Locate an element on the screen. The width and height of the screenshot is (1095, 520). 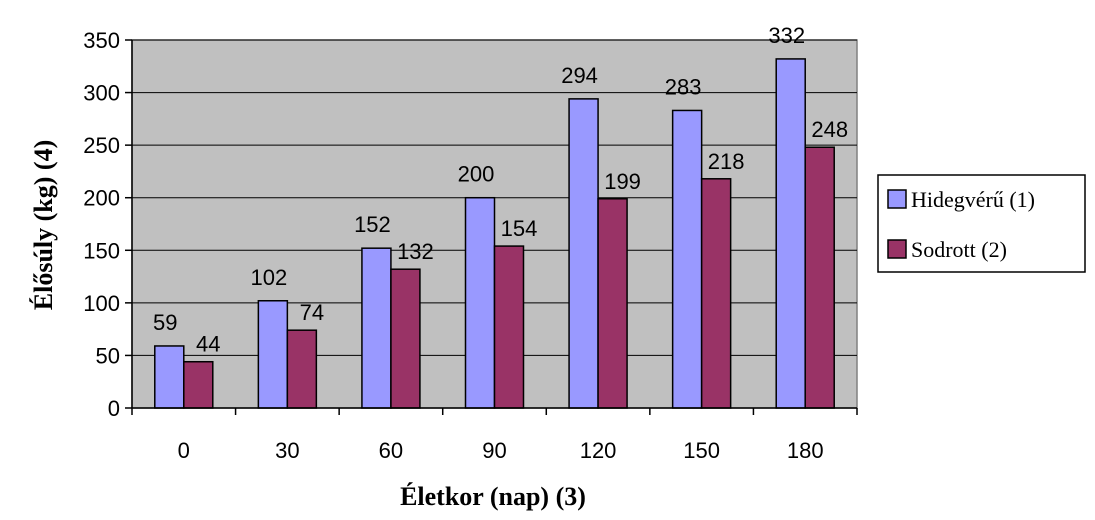
data-label-hidegveru: 200 is located at coordinates (476, 174).